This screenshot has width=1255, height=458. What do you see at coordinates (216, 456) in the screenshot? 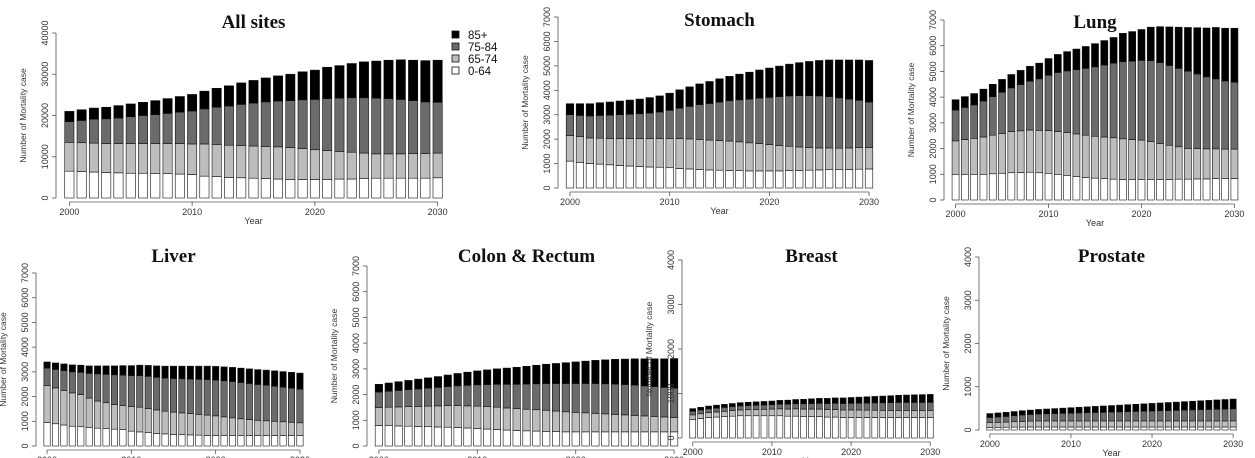
I see `x-tick-label: 2020` at bounding box center [216, 456].